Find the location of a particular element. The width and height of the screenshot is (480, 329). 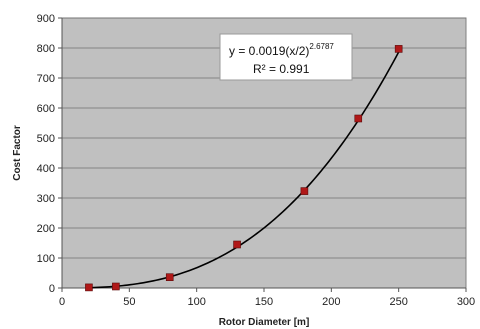

x-tick-label-2: 100 is located at coordinates (196, 302).